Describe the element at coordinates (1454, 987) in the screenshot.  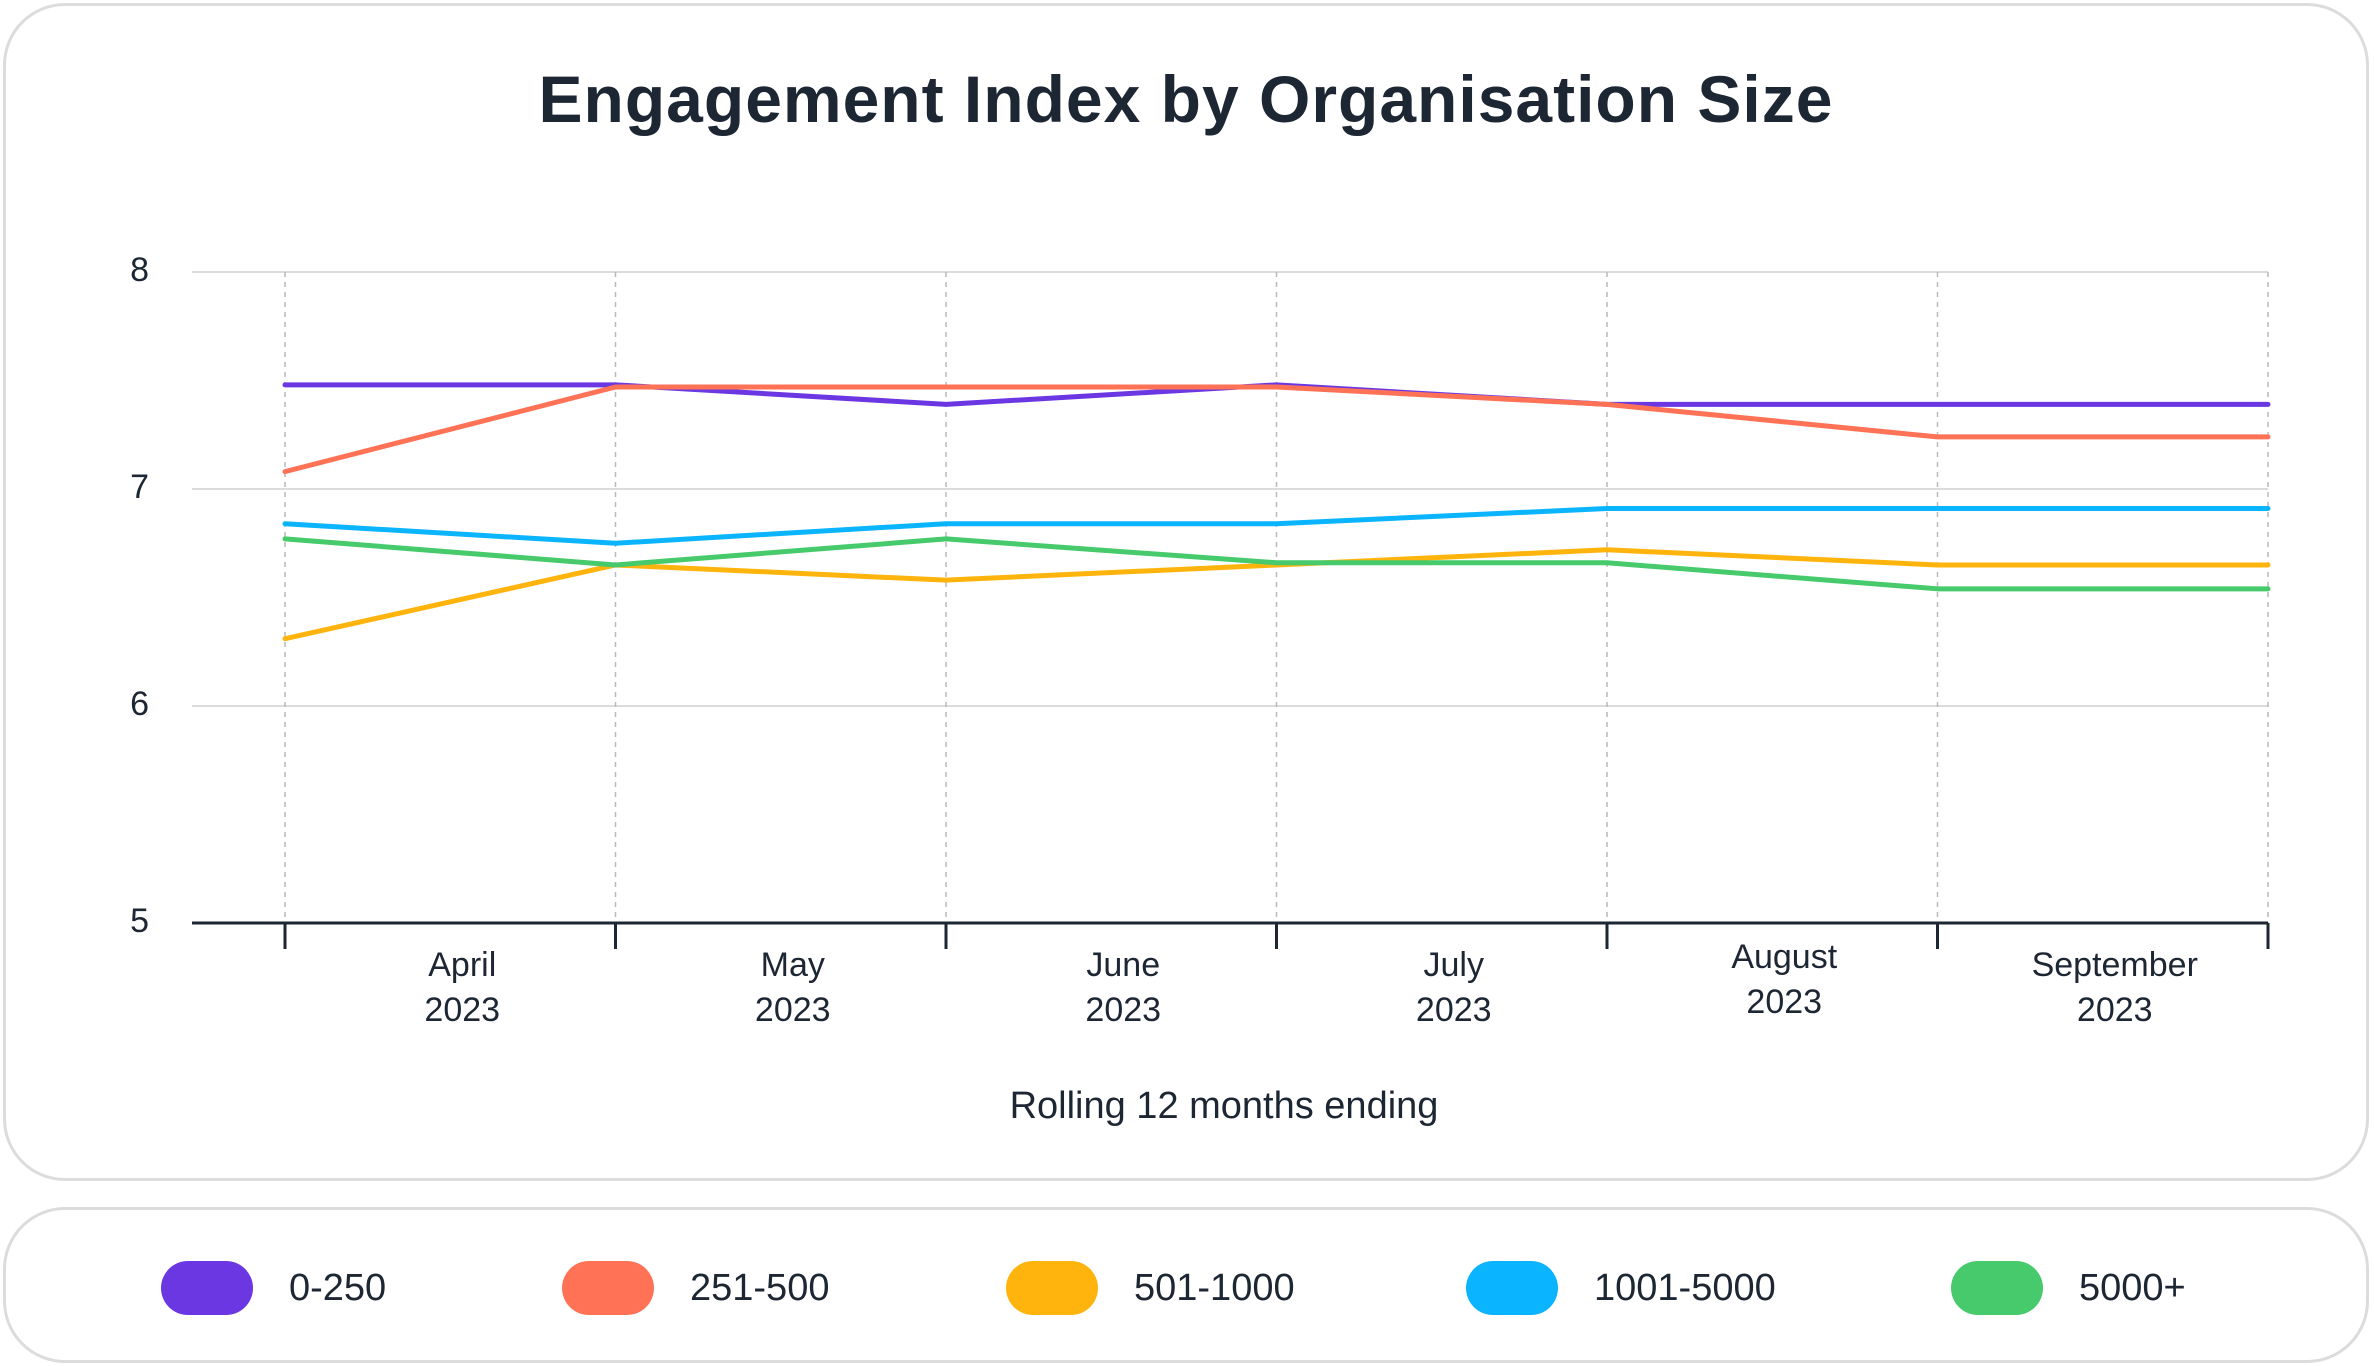
I see `x-tick-label: July 2023` at that location.